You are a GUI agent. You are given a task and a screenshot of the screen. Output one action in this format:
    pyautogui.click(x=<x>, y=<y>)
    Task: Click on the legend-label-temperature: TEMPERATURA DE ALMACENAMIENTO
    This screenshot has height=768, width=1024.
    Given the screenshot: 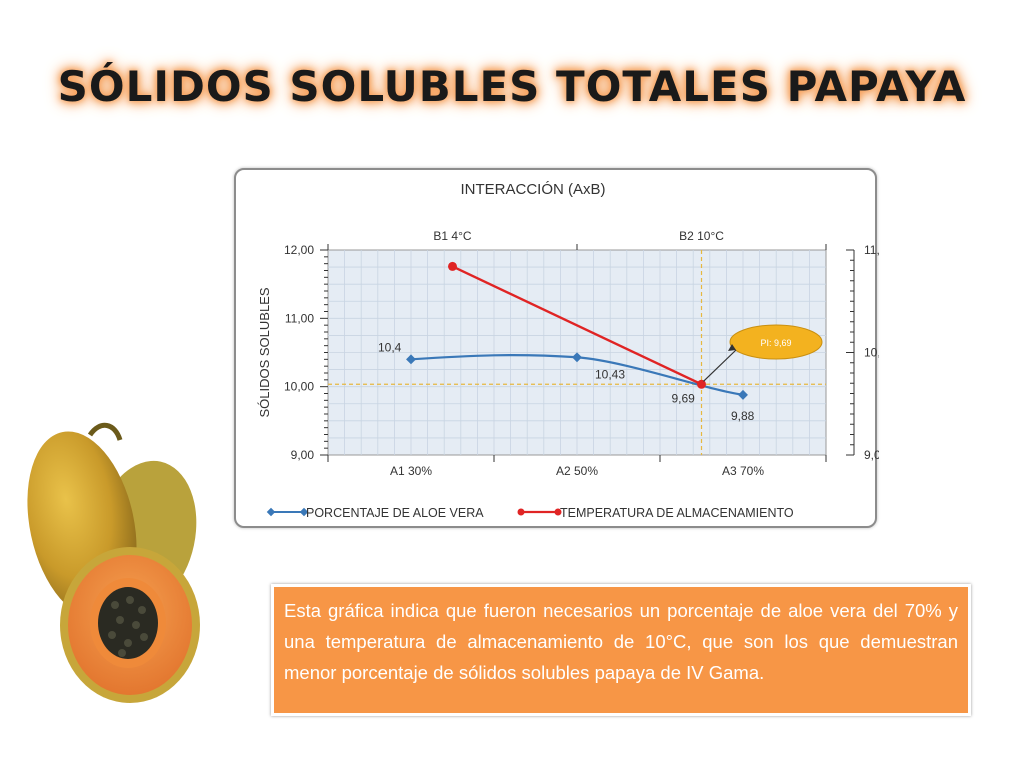 What is the action you would take?
    pyautogui.click(x=677, y=513)
    